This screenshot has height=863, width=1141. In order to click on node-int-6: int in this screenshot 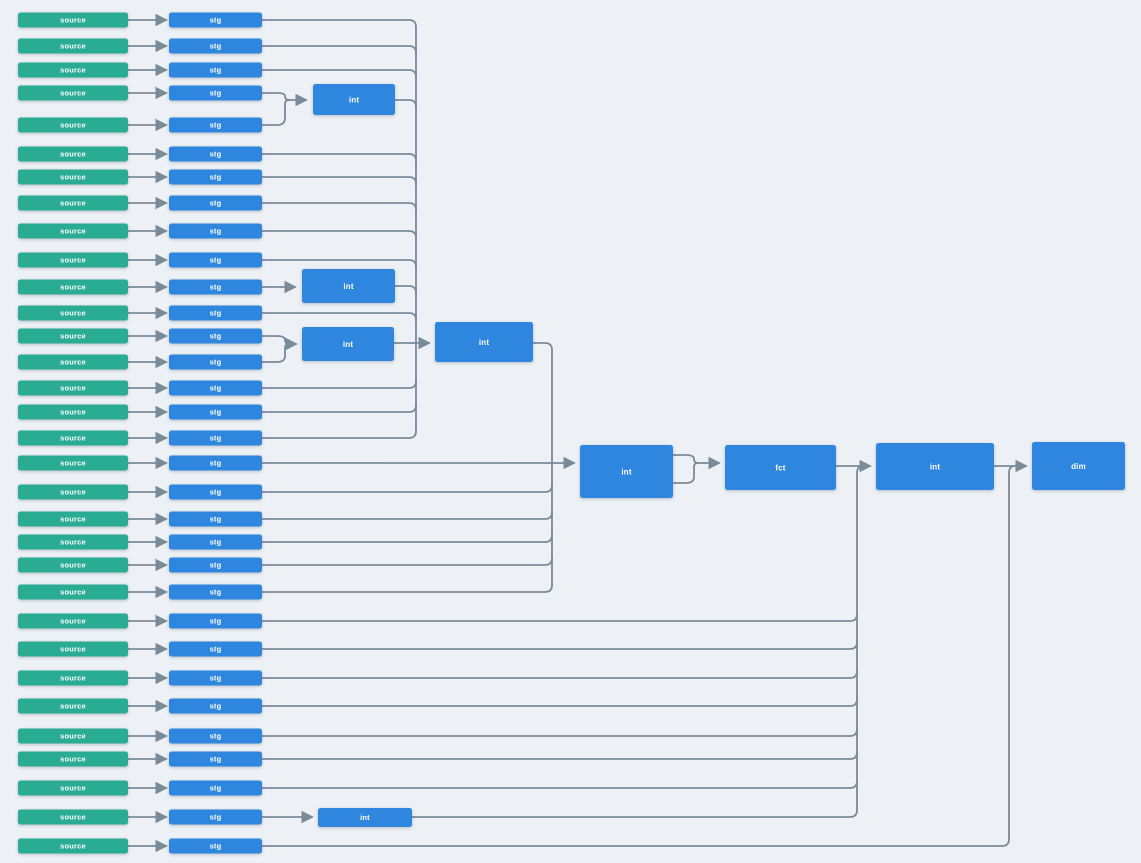, I will do `click(935, 466)`.